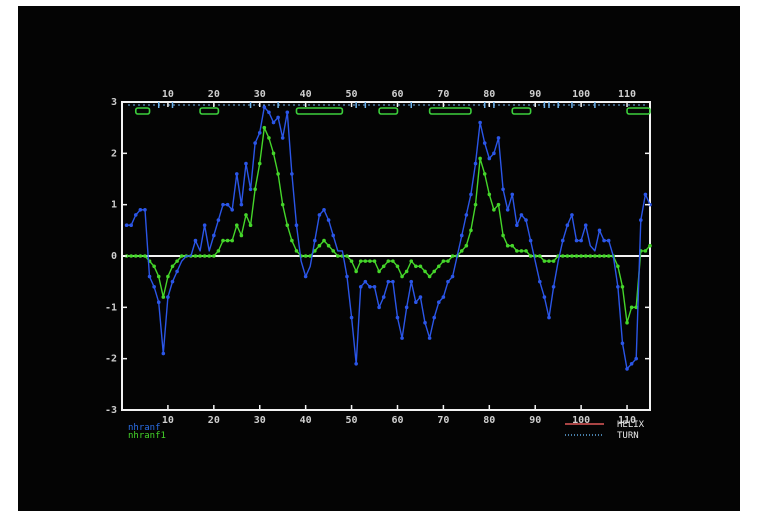 This screenshot has width=758, height=516. I want to click on secondary-legend-label-turn: TURN, so click(628, 436).